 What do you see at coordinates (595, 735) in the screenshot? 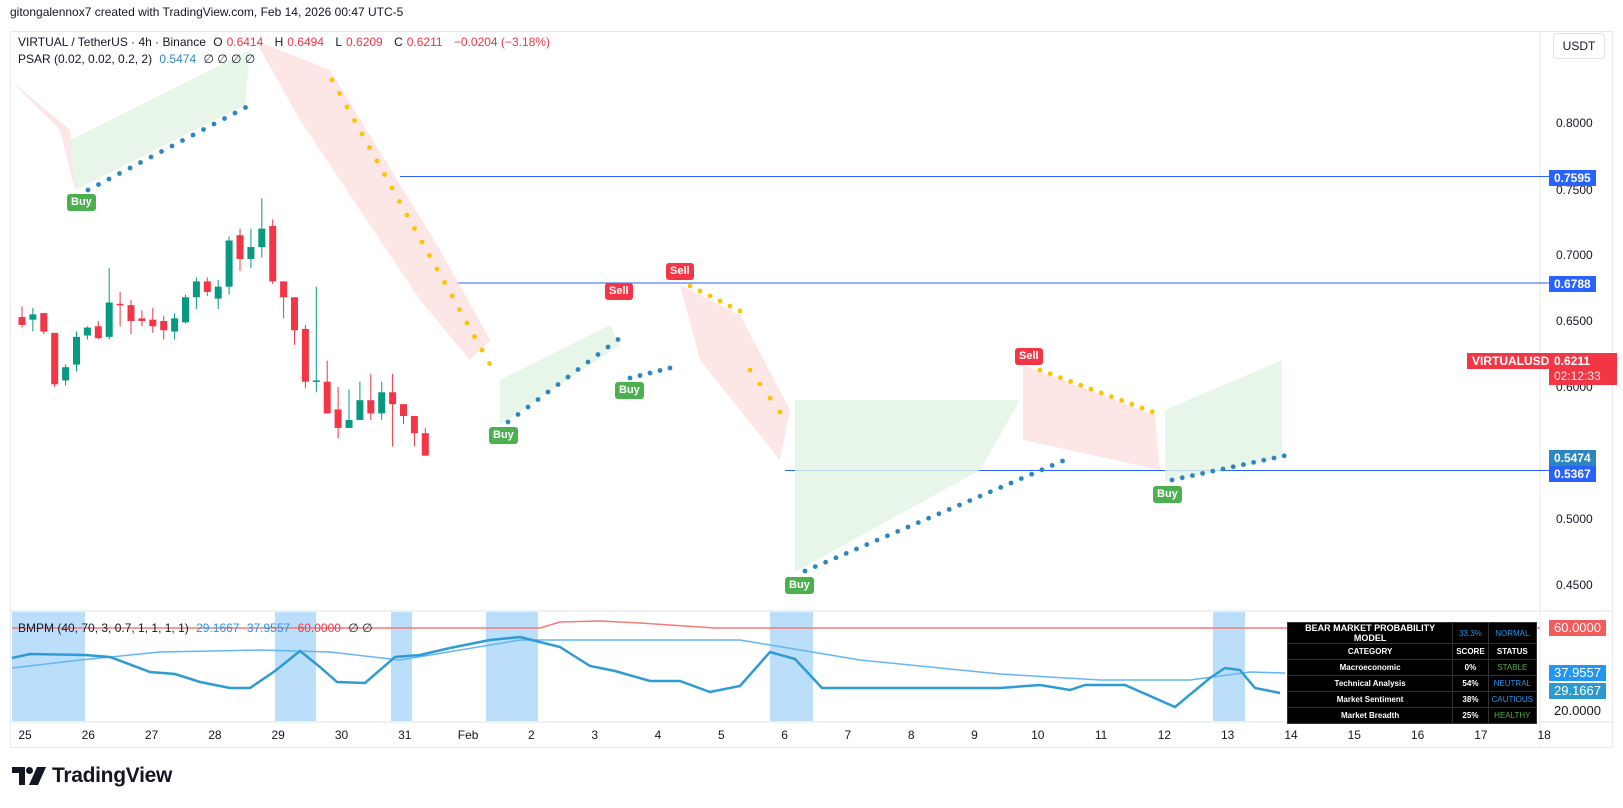
I see `time-tick: 3` at bounding box center [595, 735].